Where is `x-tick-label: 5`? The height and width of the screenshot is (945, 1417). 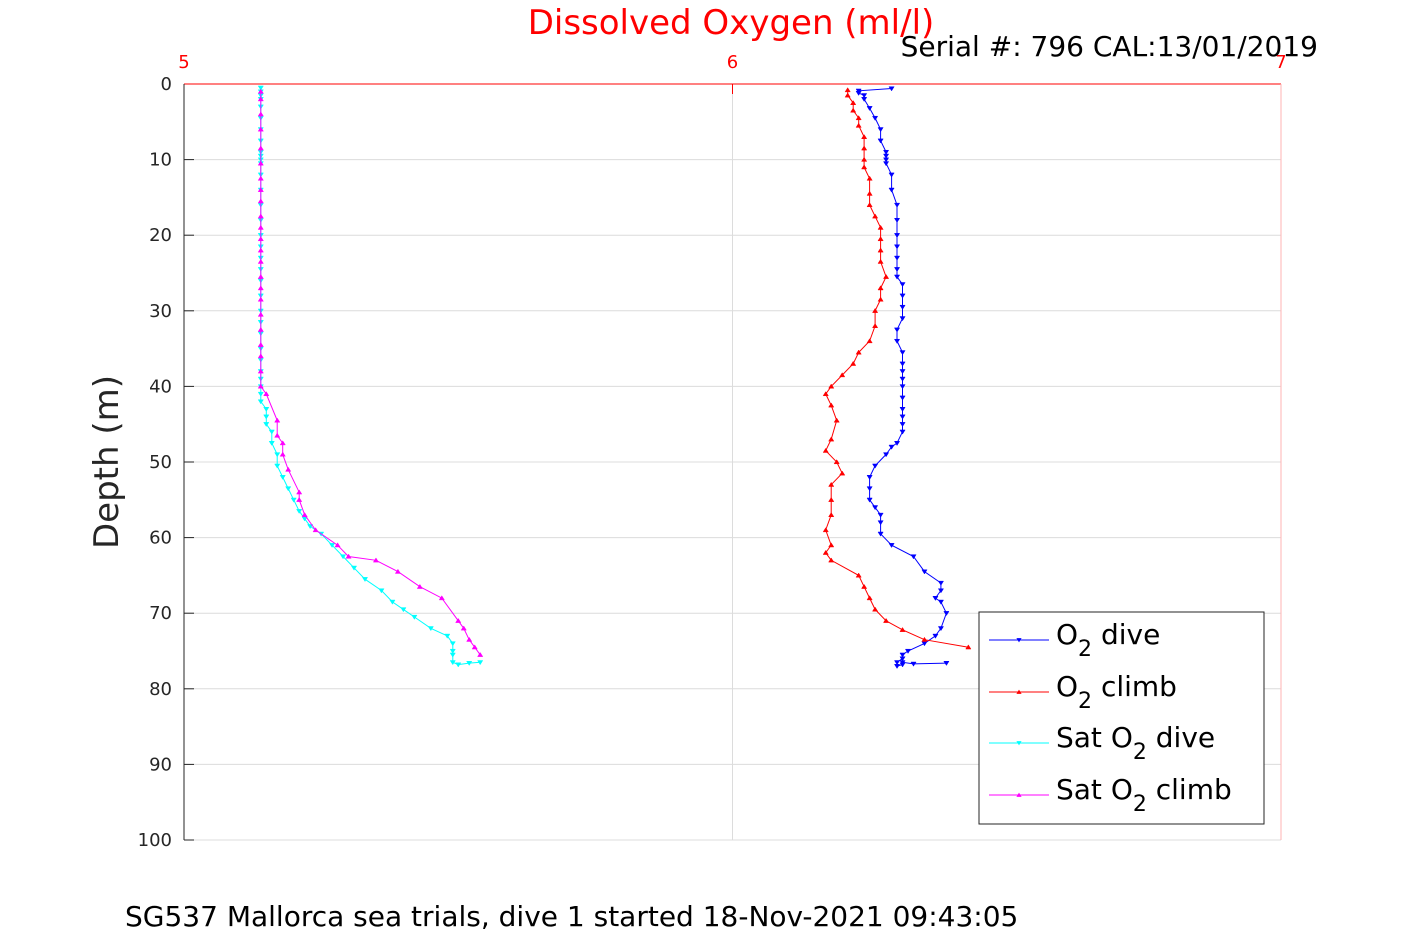
x-tick-label: 5 is located at coordinates (183, 62).